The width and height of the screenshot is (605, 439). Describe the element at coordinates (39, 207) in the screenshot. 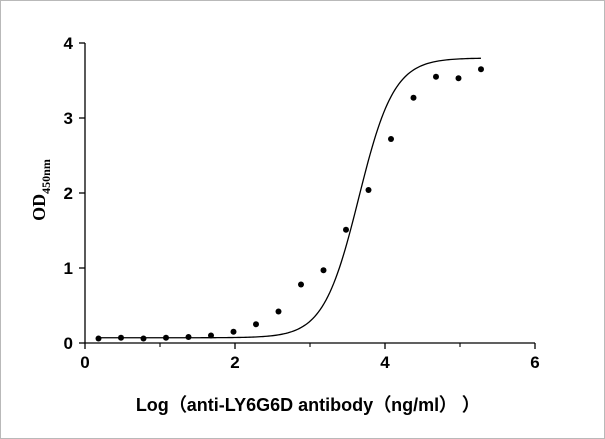

I see `y-axis-title-main: OD` at that location.